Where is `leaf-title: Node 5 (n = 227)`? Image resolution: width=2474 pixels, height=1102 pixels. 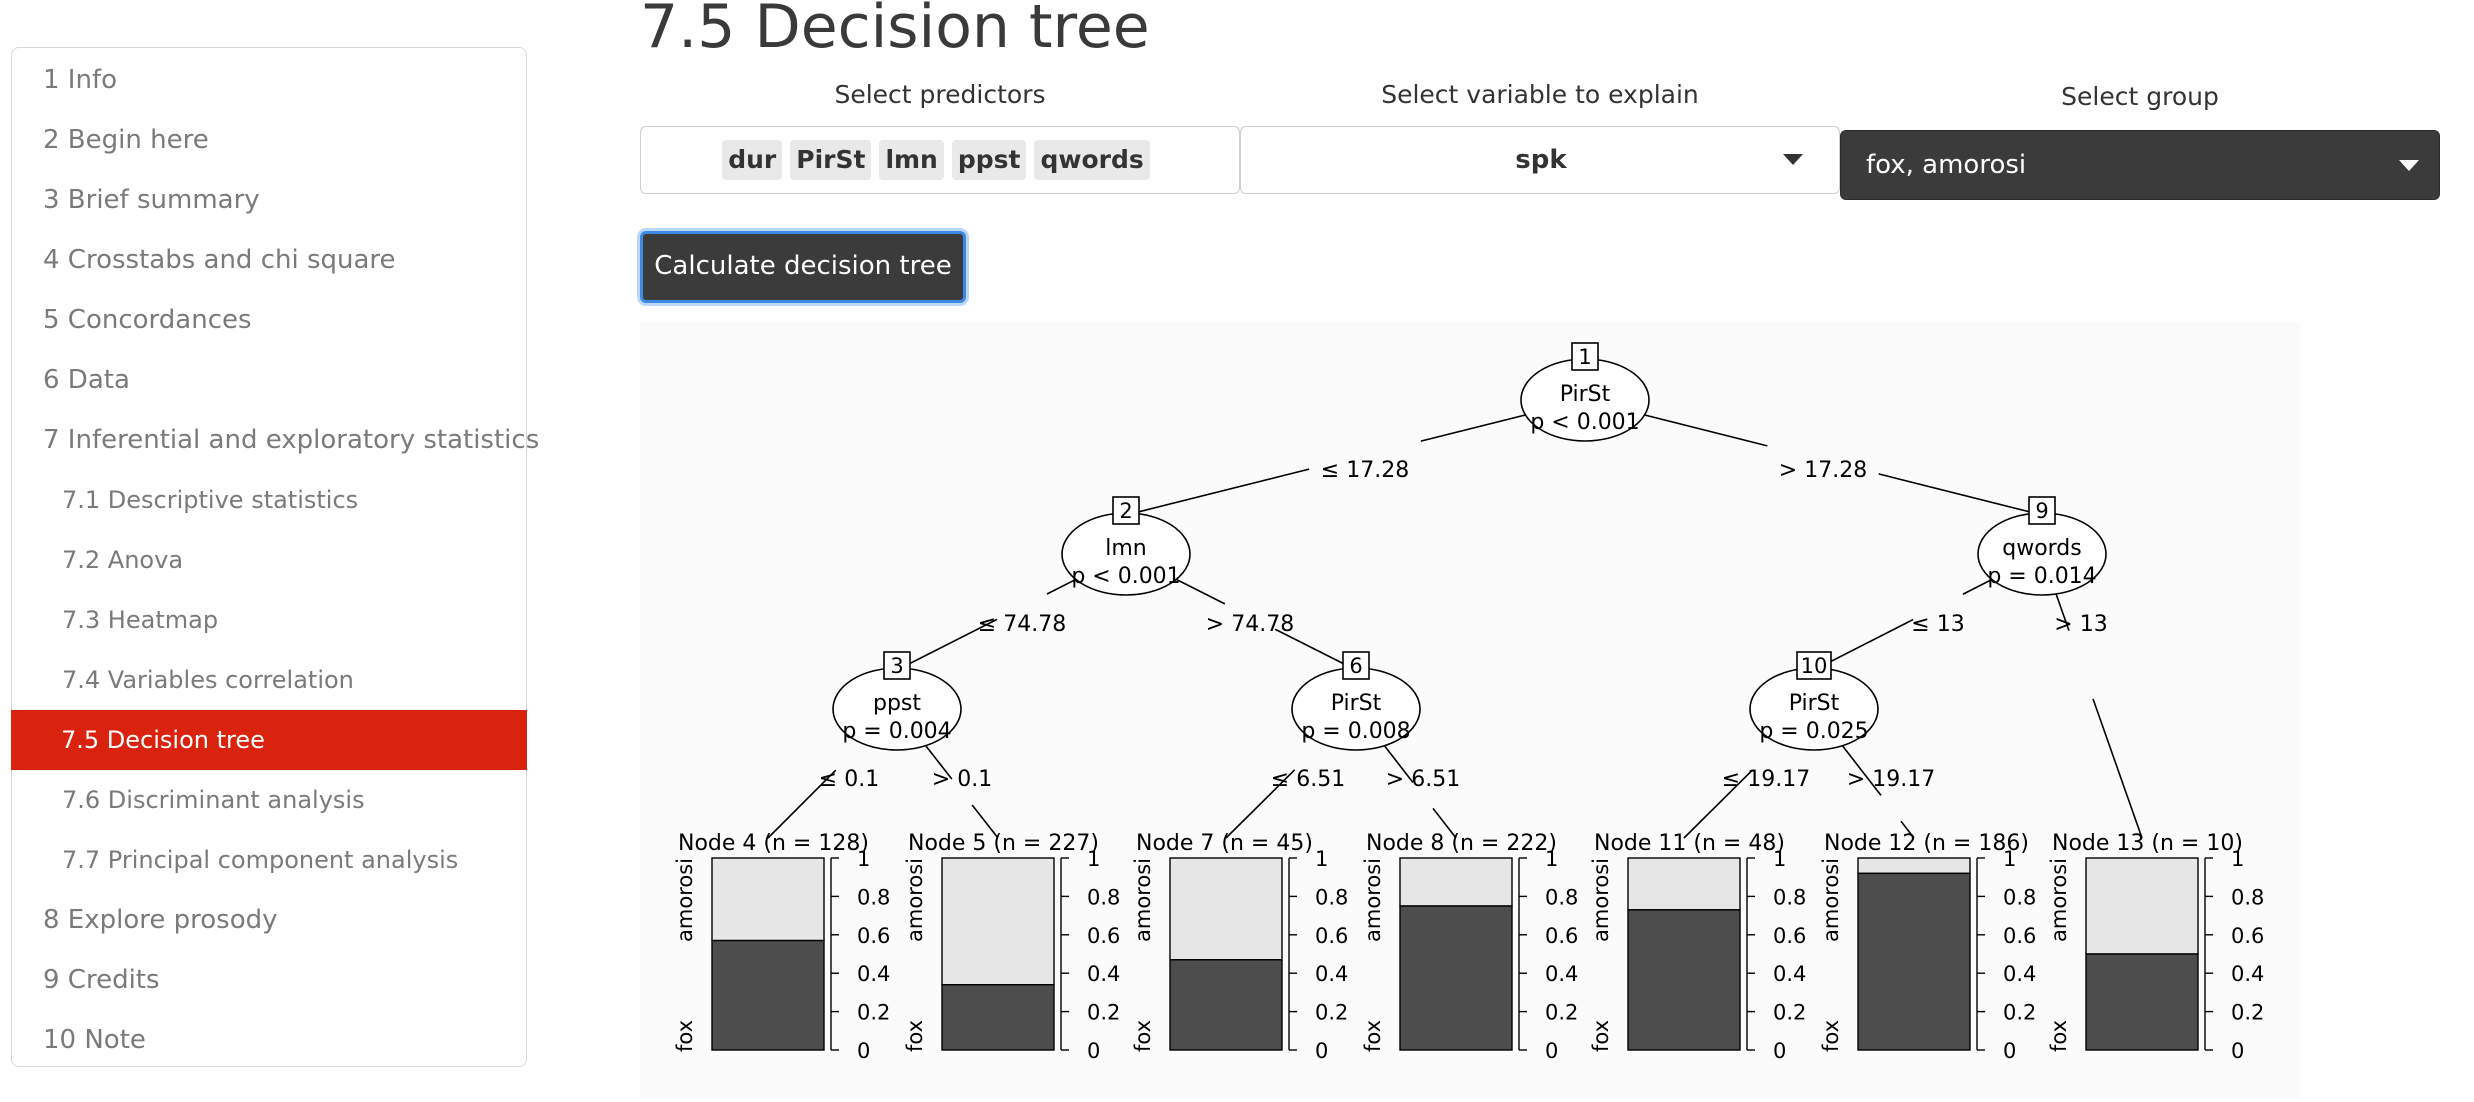
leaf-title: Node 5 (n = 227) is located at coordinates (1003, 843).